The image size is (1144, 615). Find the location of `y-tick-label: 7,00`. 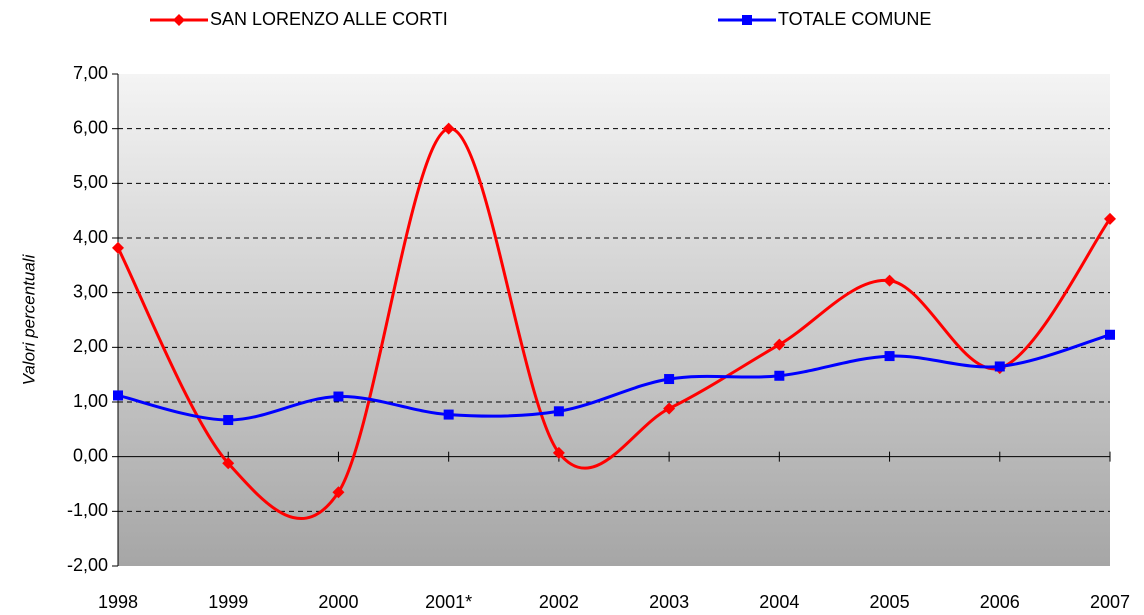

y-tick-label: 7,00 is located at coordinates (90, 73).